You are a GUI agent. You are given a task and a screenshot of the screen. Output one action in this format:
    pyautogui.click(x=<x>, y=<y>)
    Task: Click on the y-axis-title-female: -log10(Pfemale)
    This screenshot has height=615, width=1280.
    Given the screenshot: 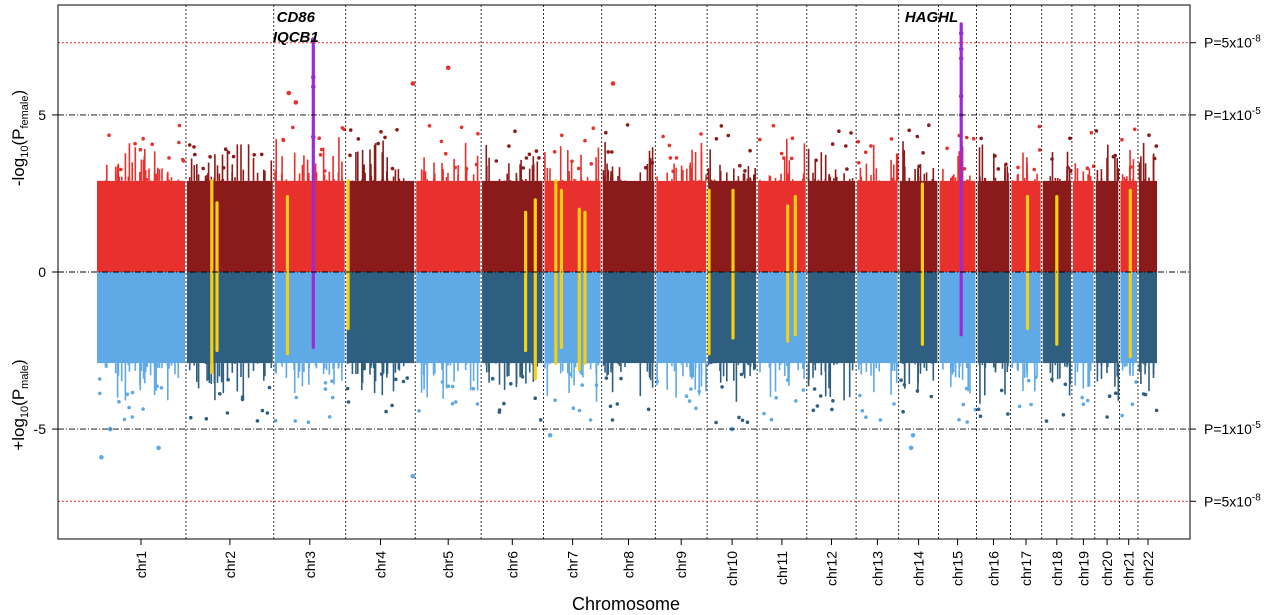 What is the action you would take?
    pyautogui.click(x=20, y=138)
    